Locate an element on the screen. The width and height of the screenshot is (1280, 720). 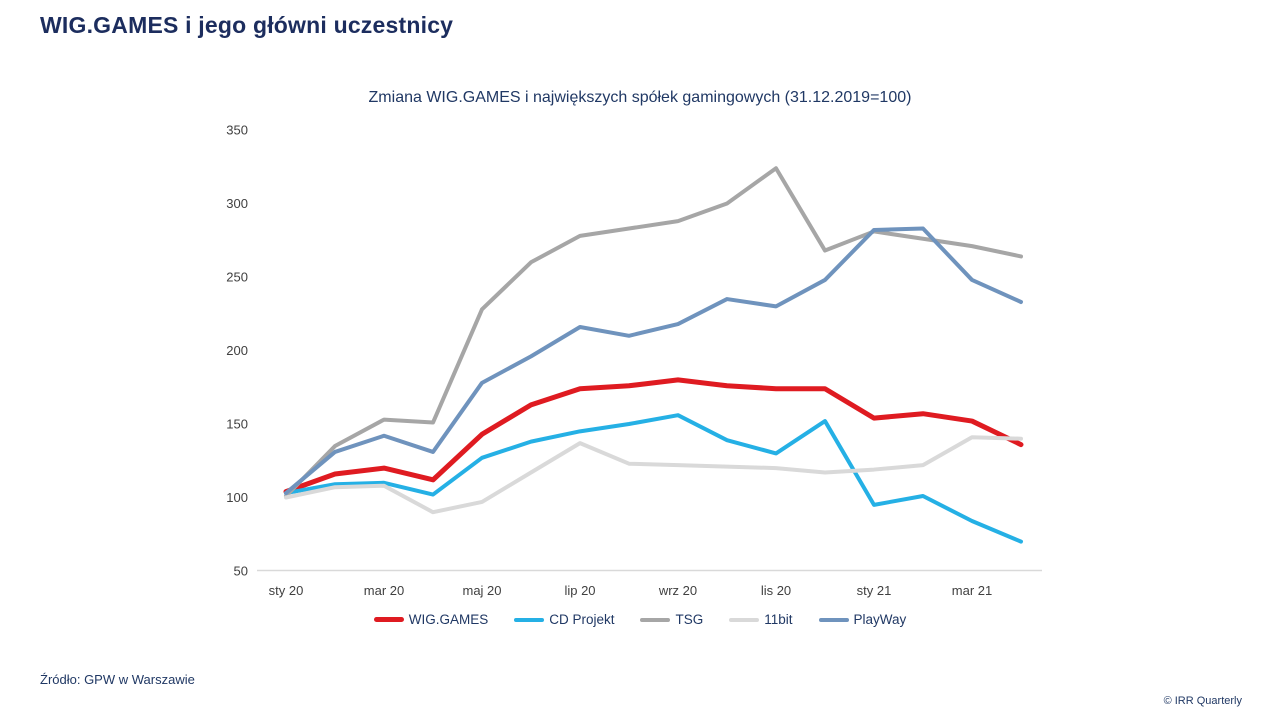
legend-label: CD Projekt is located at coordinates (582, 619).